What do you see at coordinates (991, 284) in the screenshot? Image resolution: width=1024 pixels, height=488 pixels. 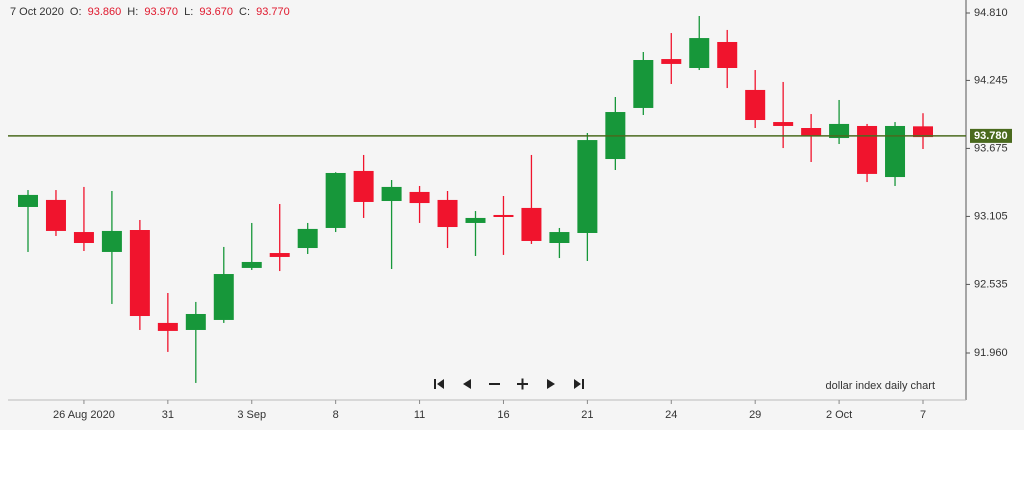 I see `y-tick-label: 92.535` at bounding box center [991, 284].